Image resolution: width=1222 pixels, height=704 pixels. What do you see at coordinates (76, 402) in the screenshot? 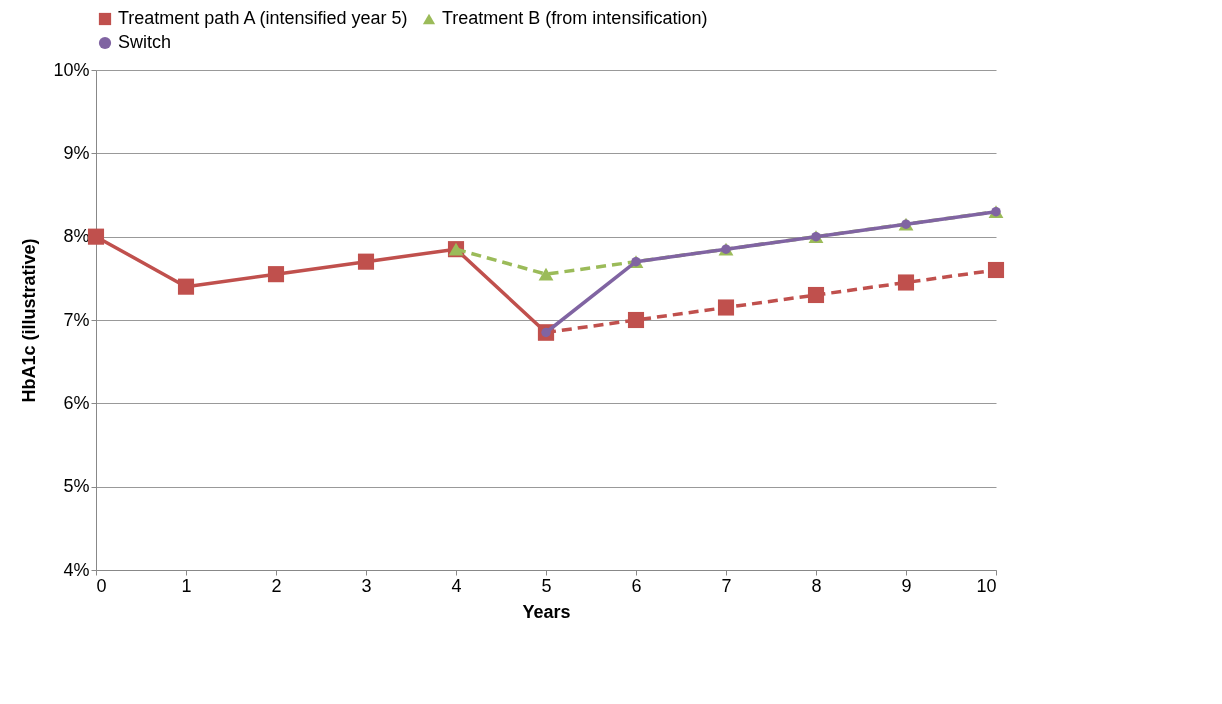
I see `y-tick-label: 6%` at bounding box center [76, 402].